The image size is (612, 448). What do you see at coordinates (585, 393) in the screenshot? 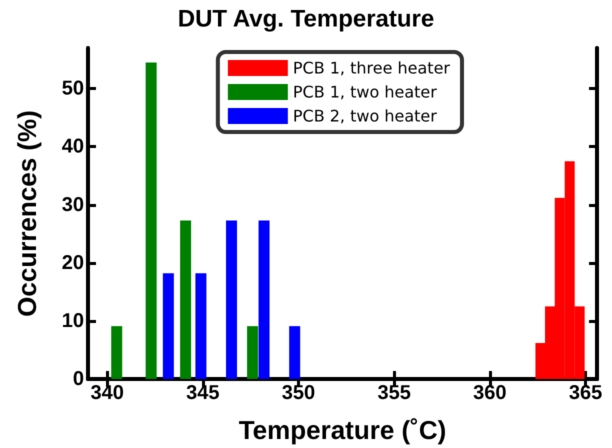
I see `x-tick-label: 365` at bounding box center [585, 393].